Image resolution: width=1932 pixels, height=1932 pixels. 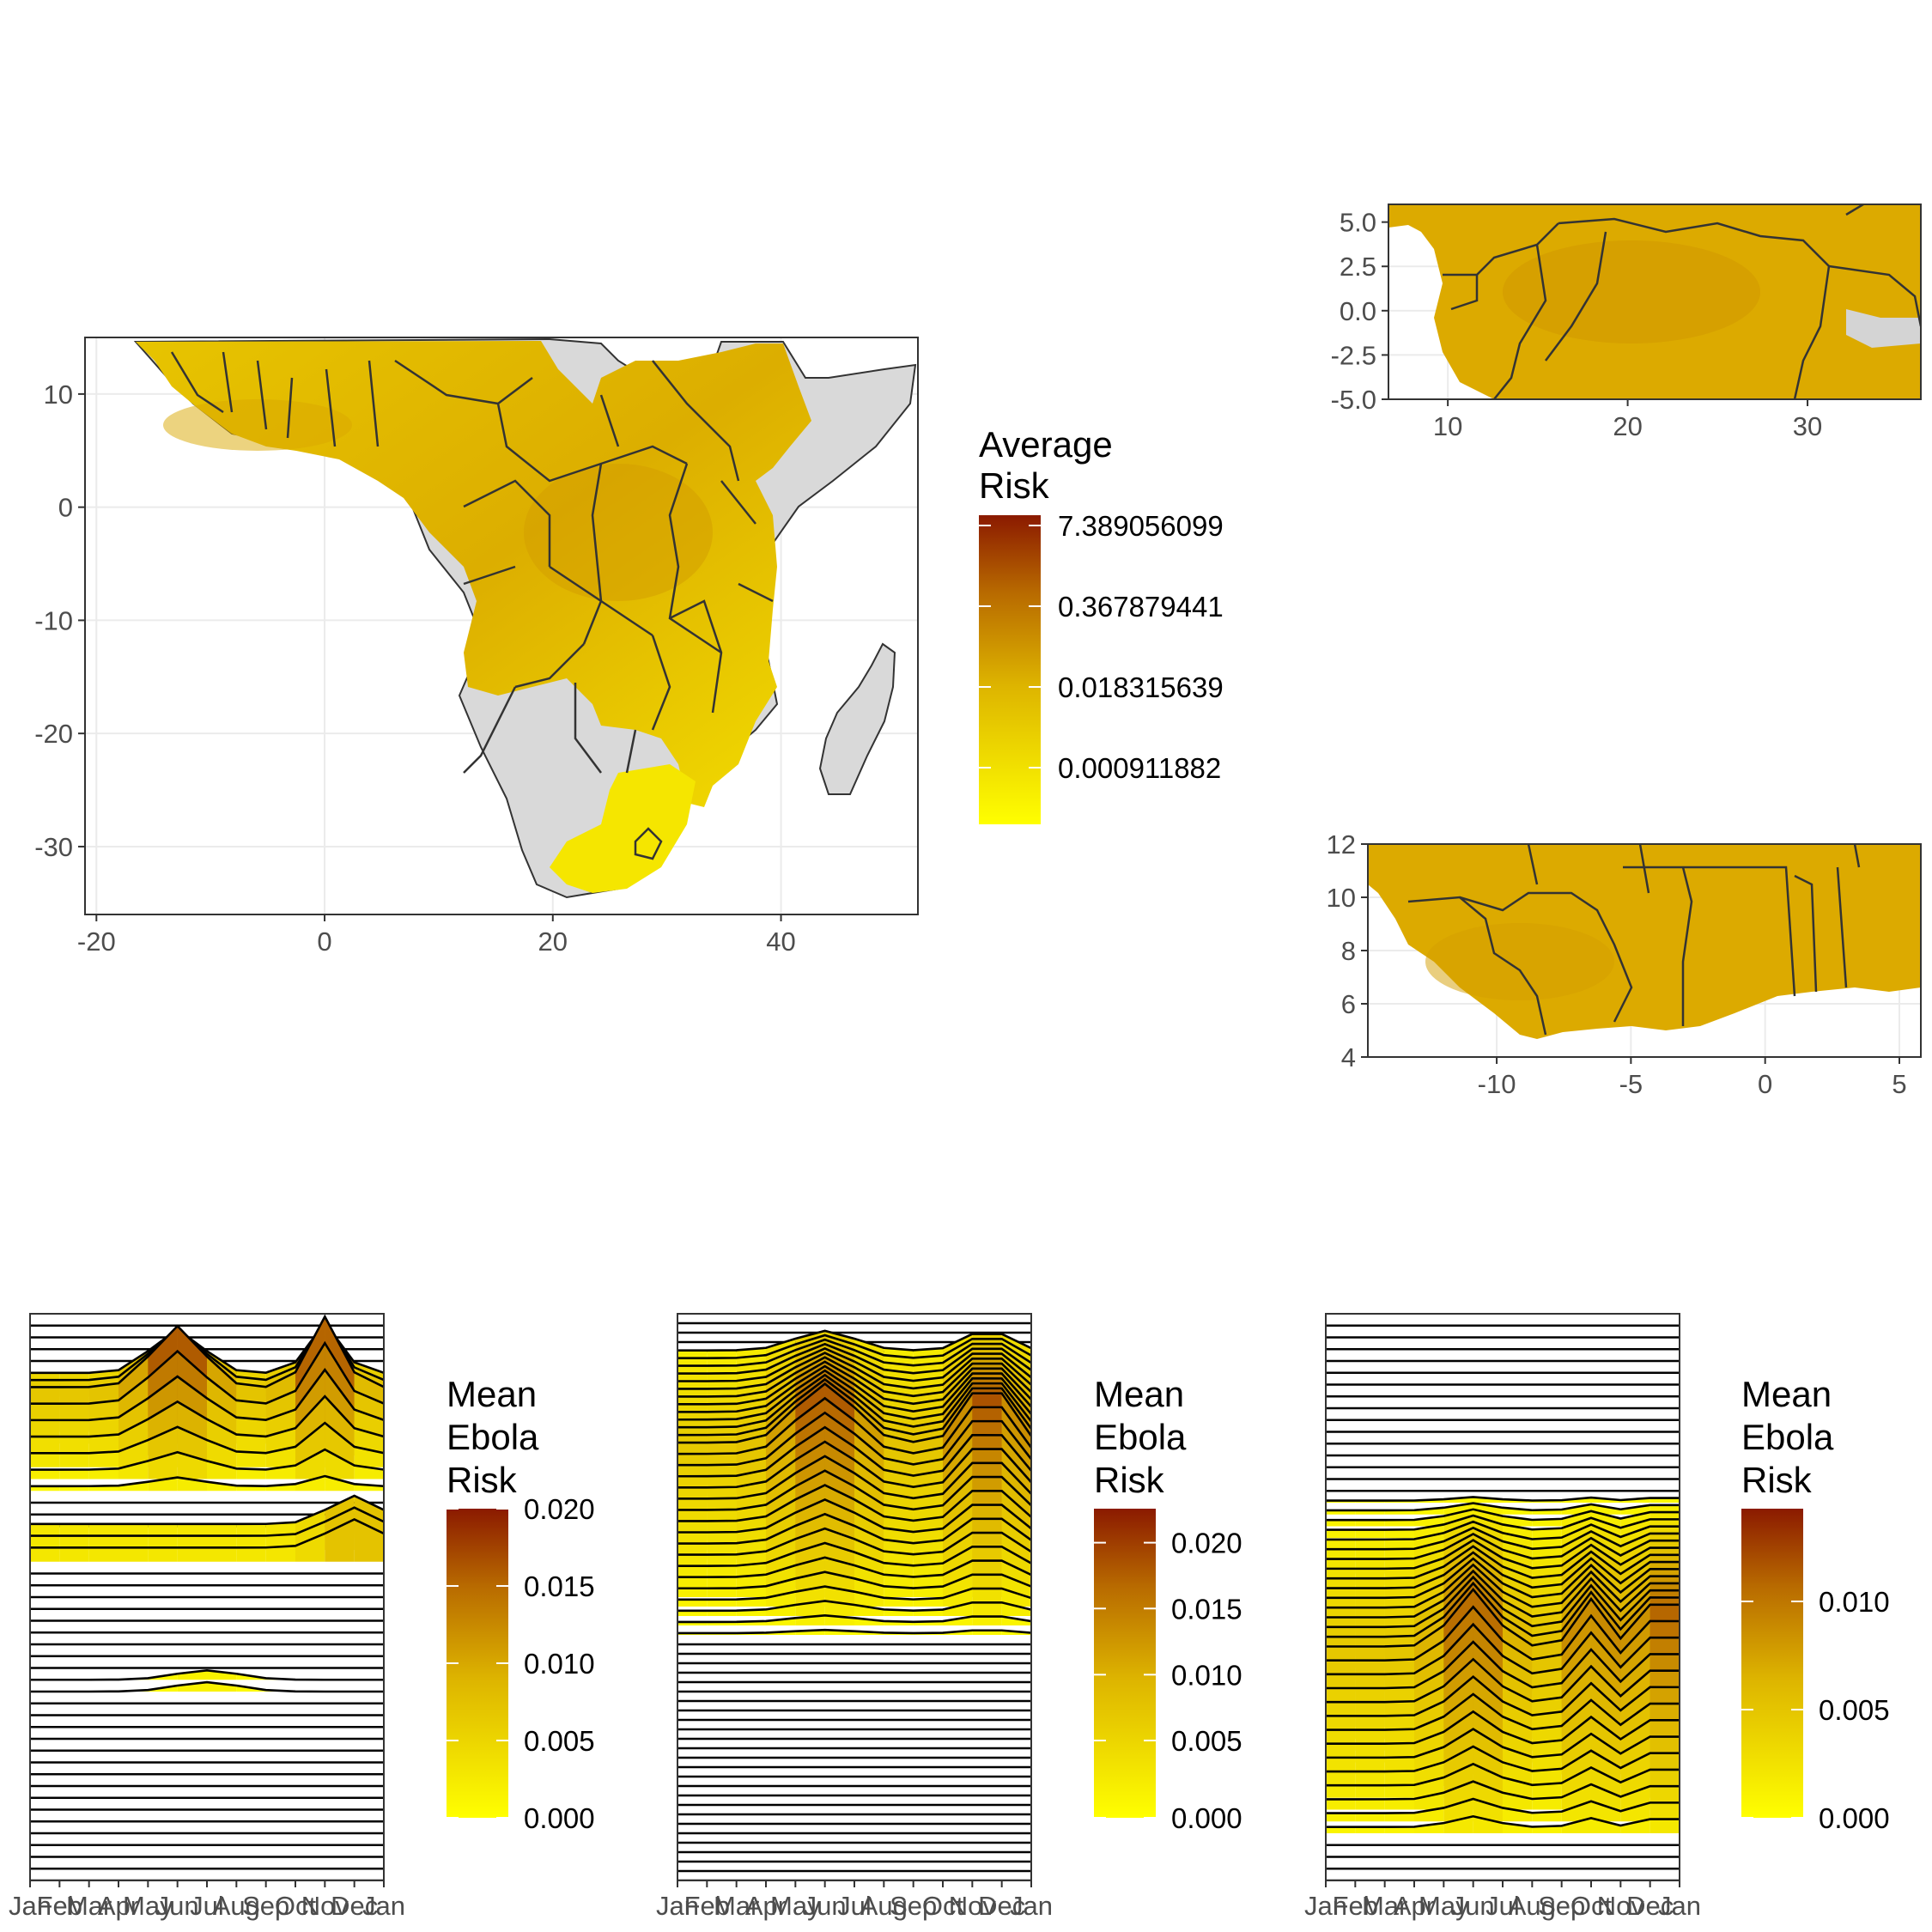 What do you see at coordinates (1807, 426) in the screenshot?
I see `x-tick-label: 30` at bounding box center [1807, 426].